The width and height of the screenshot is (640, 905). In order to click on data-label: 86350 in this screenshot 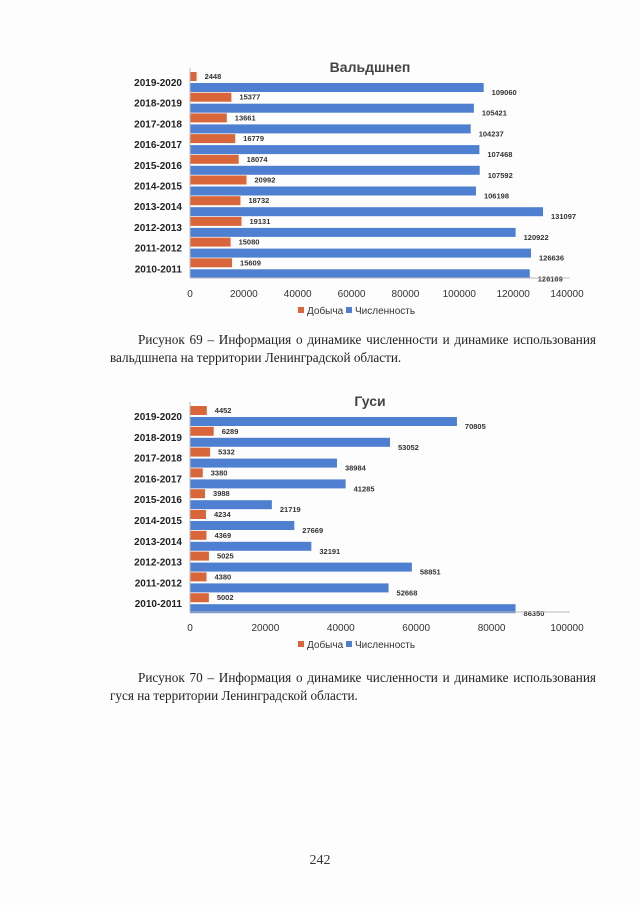, I will do `click(534, 613)`.